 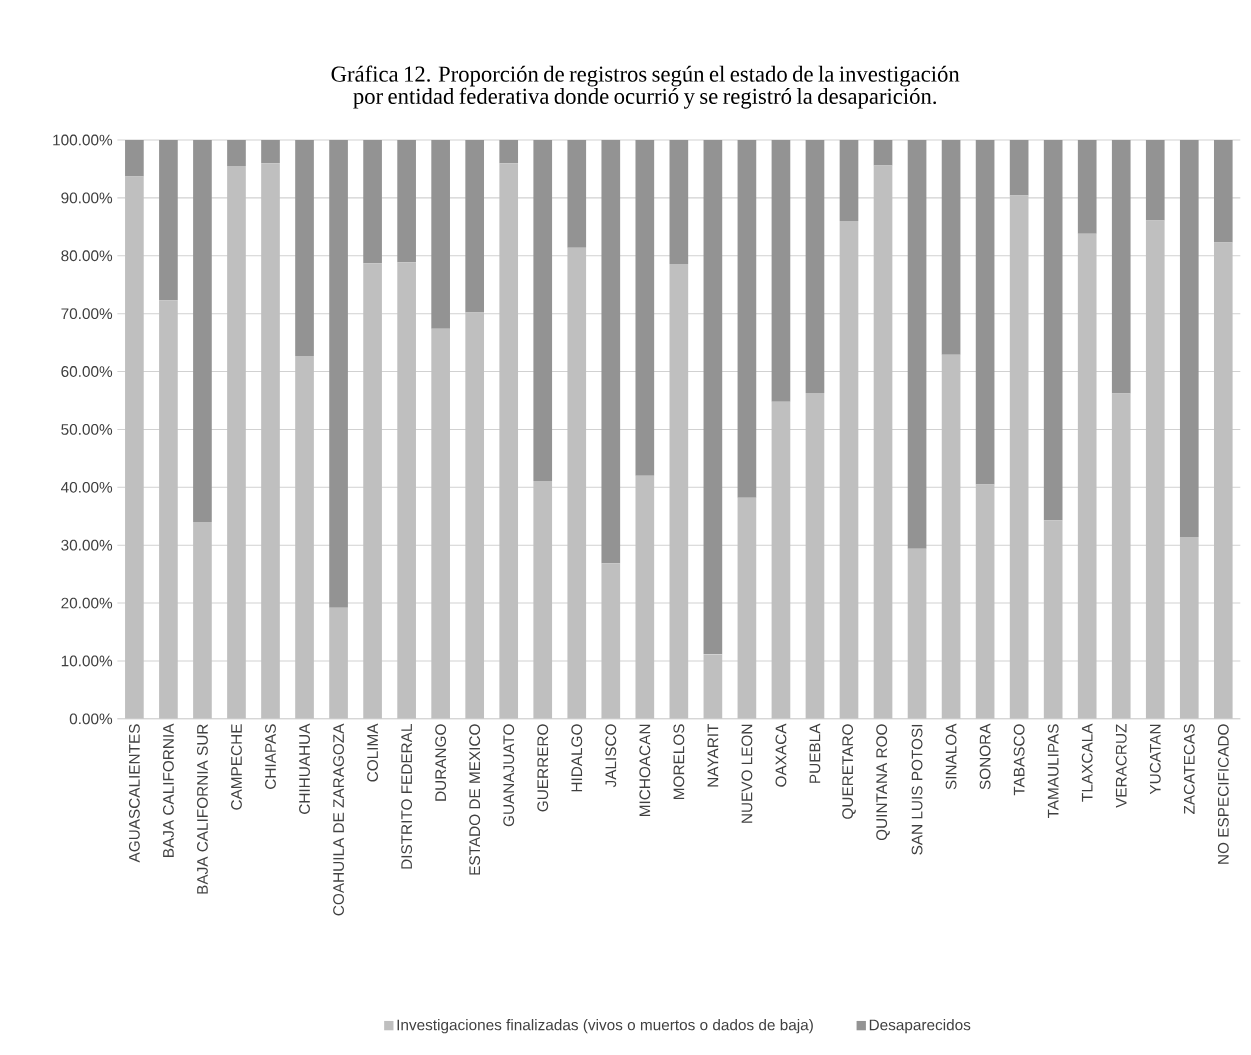 I want to click on x-tick-label: ESTADO DE MEXICO, so click(x=475, y=799).